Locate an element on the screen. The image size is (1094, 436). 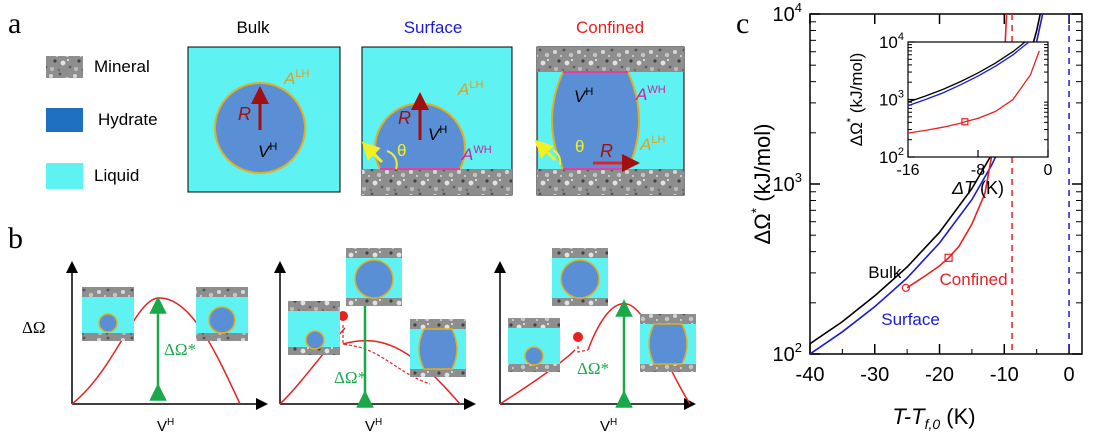
inset-y-tick-label: 10³ is located at coordinates (891, 99).